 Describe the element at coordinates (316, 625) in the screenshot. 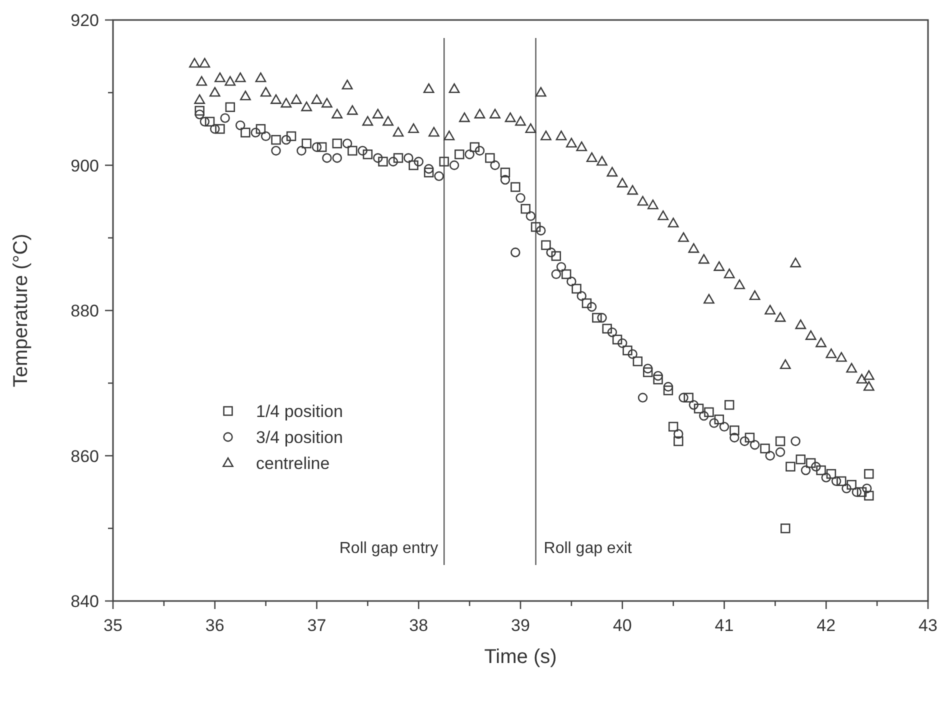

I see `x-tick-label: 37` at that location.